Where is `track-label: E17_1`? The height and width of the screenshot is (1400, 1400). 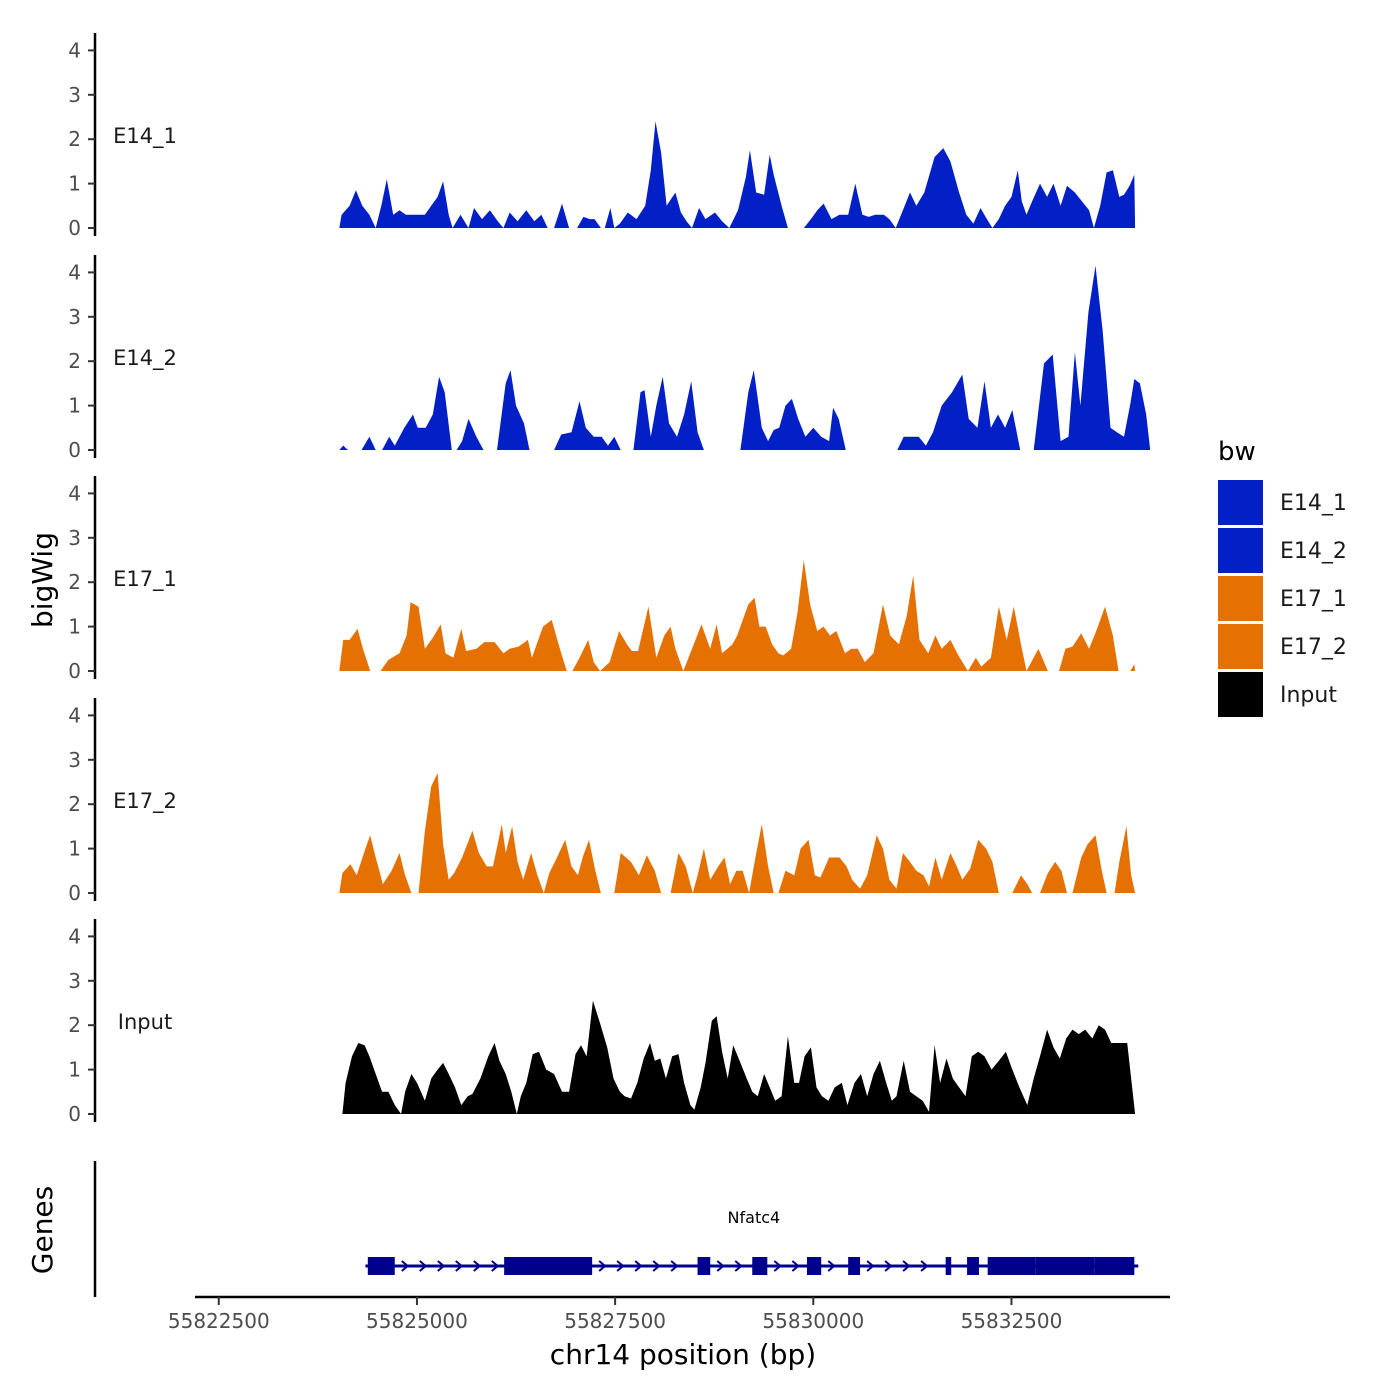 track-label: E17_1 is located at coordinates (145, 579).